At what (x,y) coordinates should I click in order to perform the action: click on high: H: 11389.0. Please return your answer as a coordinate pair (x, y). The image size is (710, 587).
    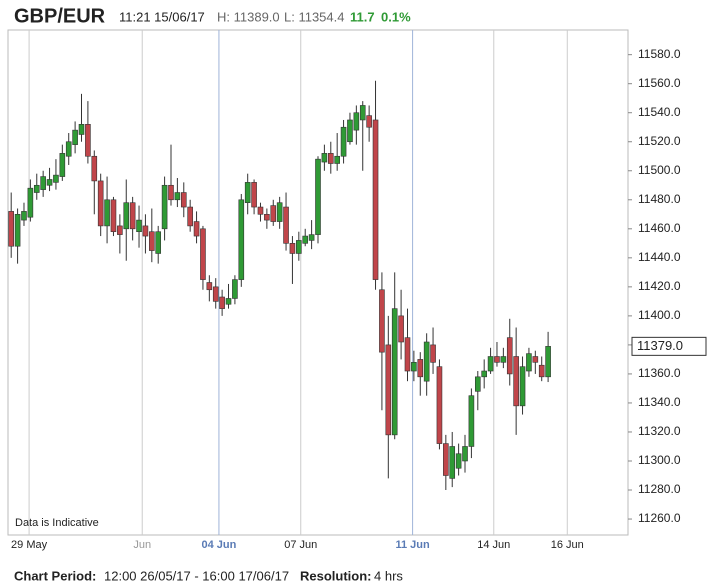
    Looking at the image, I should click on (248, 16).